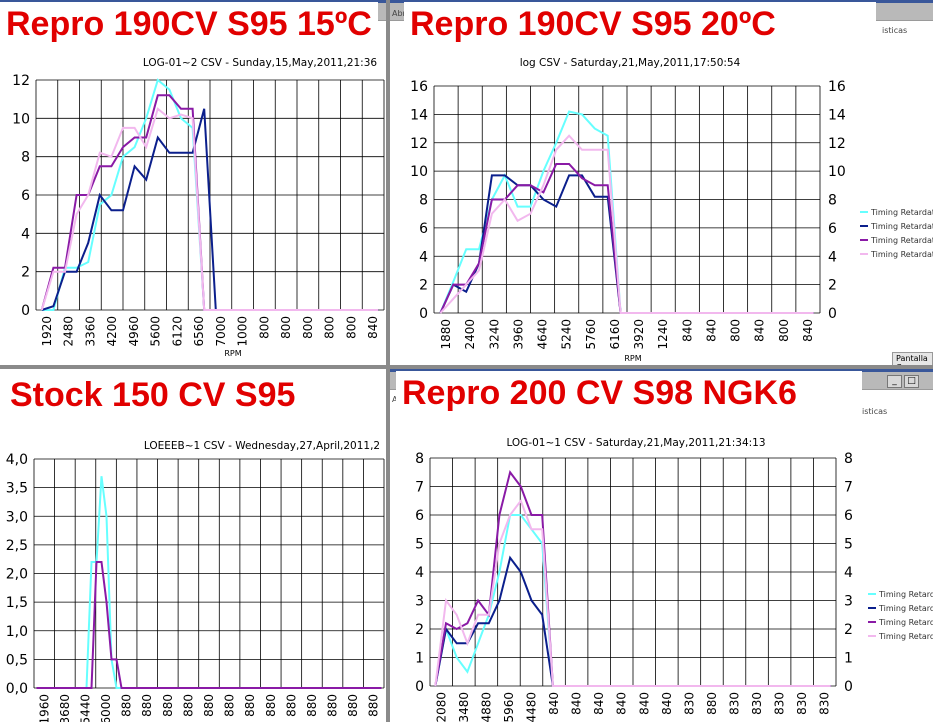 This screenshot has height=722, width=933. Describe the element at coordinates (419, 87) in the screenshot. I see `y-tick-label: 16` at that location.